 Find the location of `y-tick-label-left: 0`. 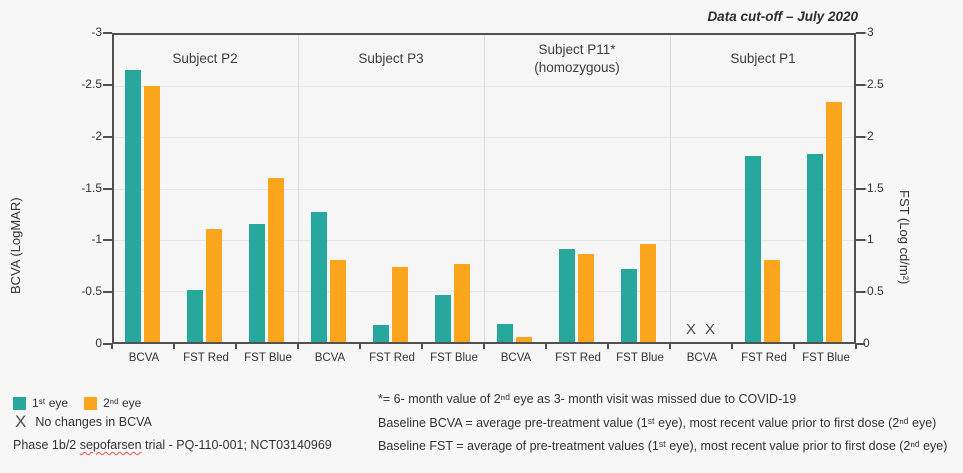

y-tick-label-left: 0 is located at coordinates (98, 343).